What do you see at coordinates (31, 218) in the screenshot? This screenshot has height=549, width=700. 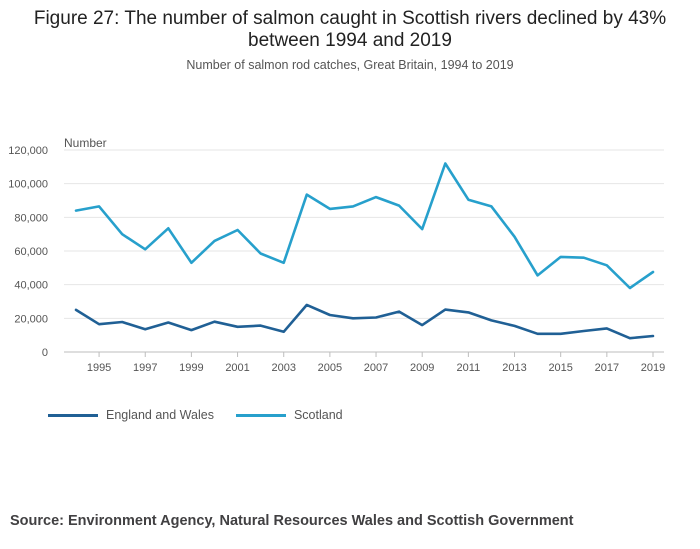 I see `y-tick-label: 80,000` at bounding box center [31, 218].